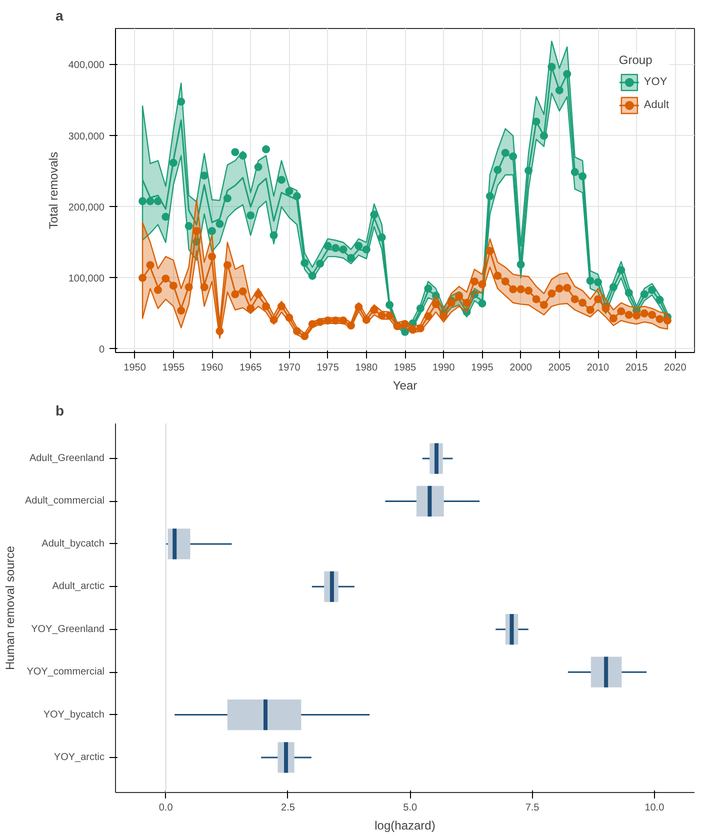 The image size is (709, 838). I want to click on y-tick-label: 200,000, so click(86, 208).